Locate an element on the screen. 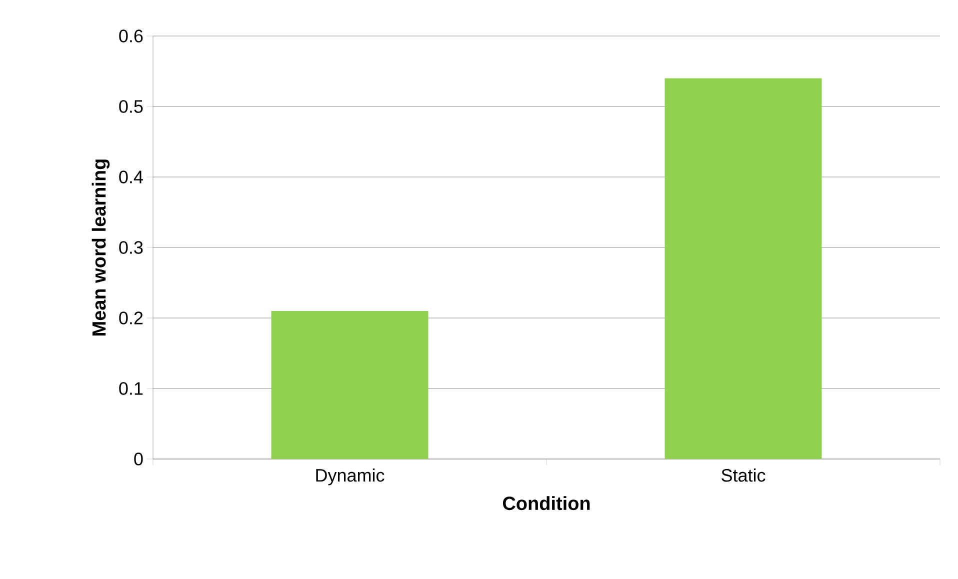  y-tick-label: 0.6 is located at coordinates (131, 36).